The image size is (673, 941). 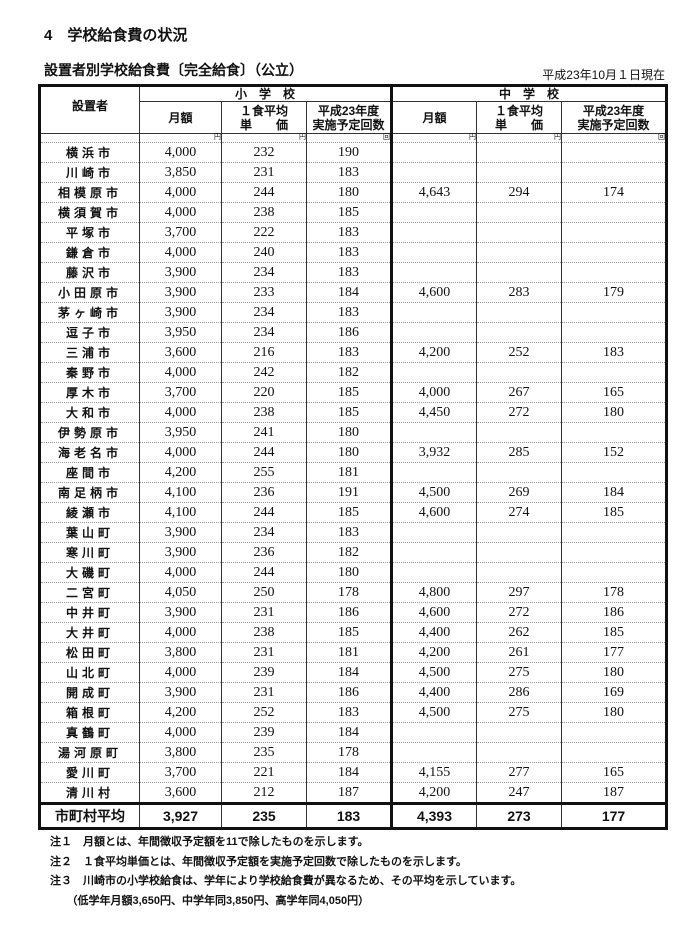 What do you see at coordinates (173, 70) in the screenshot?
I see `table-title: 設置者別学校給食費〔完全給食〕（公立）` at bounding box center [173, 70].